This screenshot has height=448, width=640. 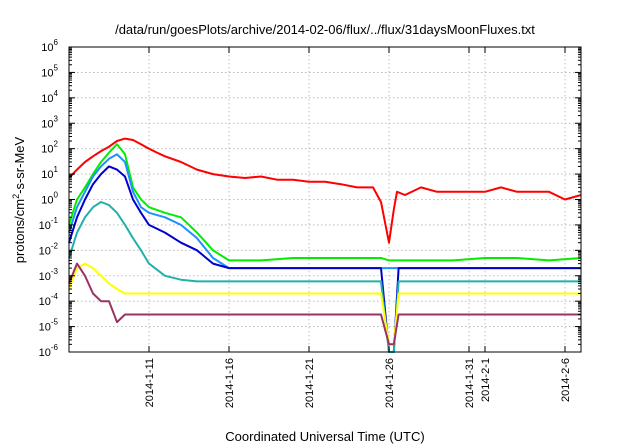 I want to click on y-tick-label: 10⁻⁶, so click(x=49, y=351).